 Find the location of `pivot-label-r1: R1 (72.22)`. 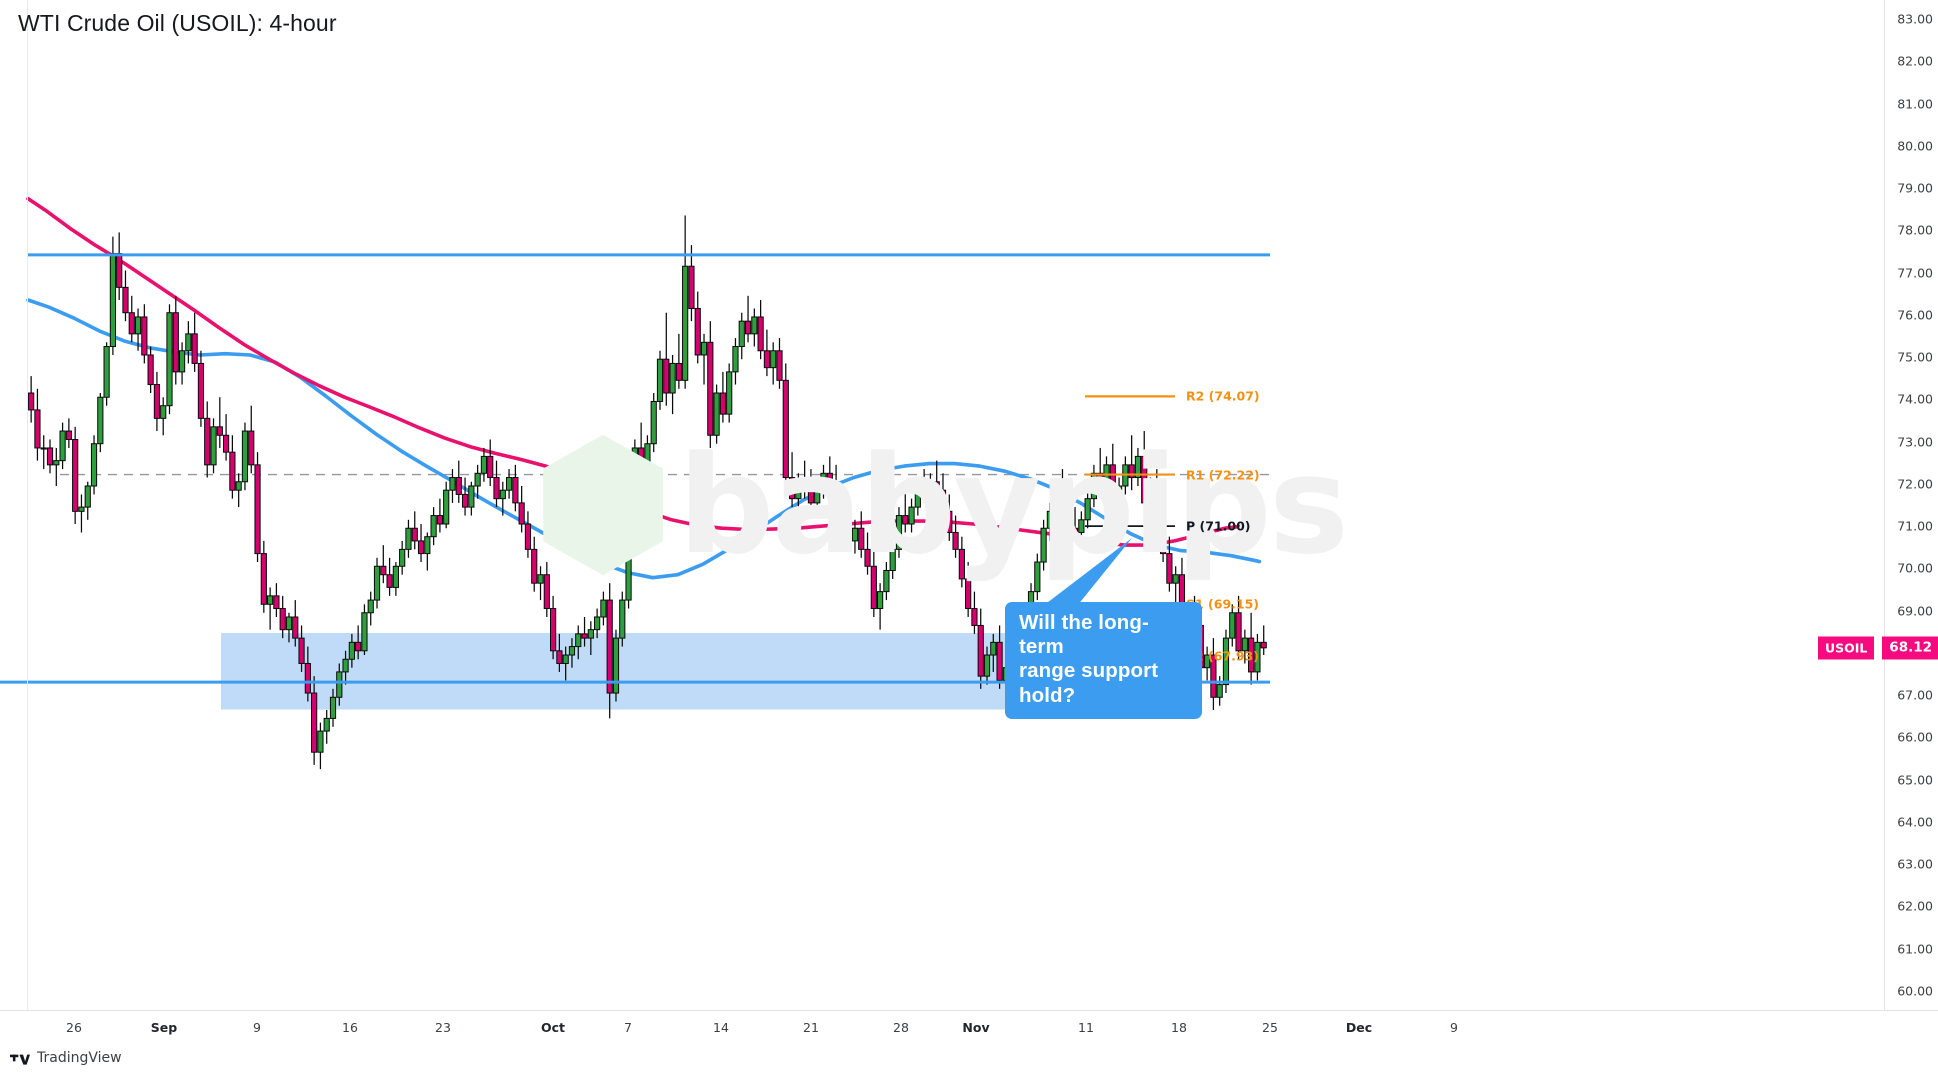

pivot-label-r1: R1 (72.22) is located at coordinates (1223, 475).